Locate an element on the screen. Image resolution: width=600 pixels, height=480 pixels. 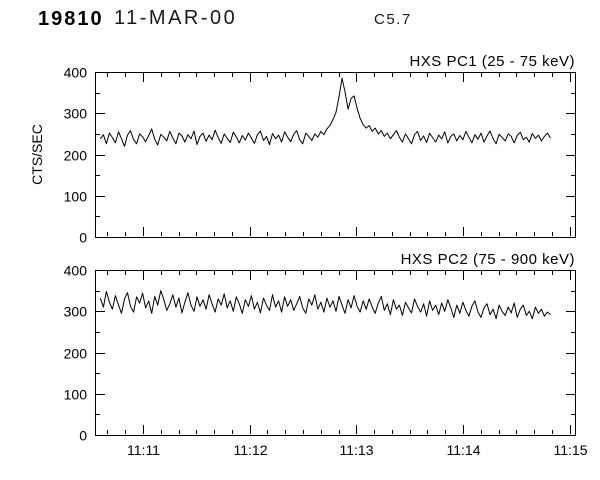
x-tick-label: 11:13 is located at coordinates (357, 450).